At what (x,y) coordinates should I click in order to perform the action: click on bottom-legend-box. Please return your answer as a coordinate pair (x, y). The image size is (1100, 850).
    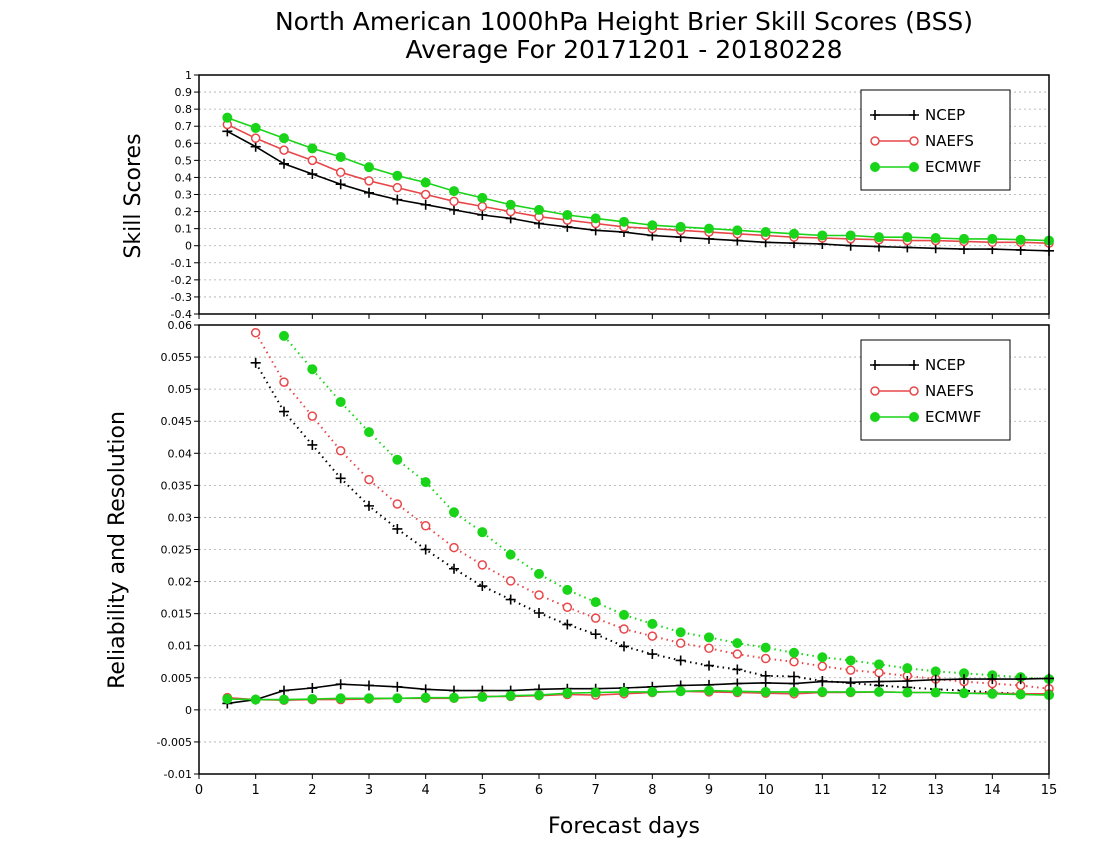
    Looking at the image, I should click on (935, 390).